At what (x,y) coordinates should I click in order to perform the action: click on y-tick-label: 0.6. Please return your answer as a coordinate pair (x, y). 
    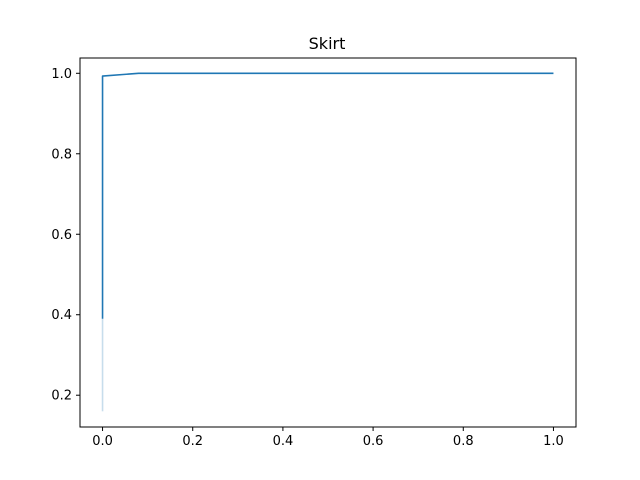
    Looking at the image, I should click on (61, 235).